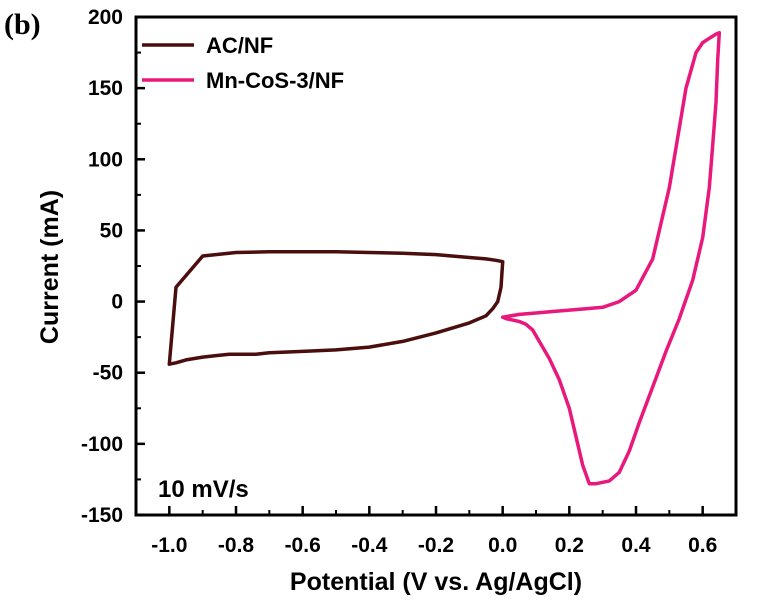 The image size is (760, 602). What do you see at coordinates (239, 45) in the screenshot?
I see `legend-label-ac-nf: AC/NF` at bounding box center [239, 45].